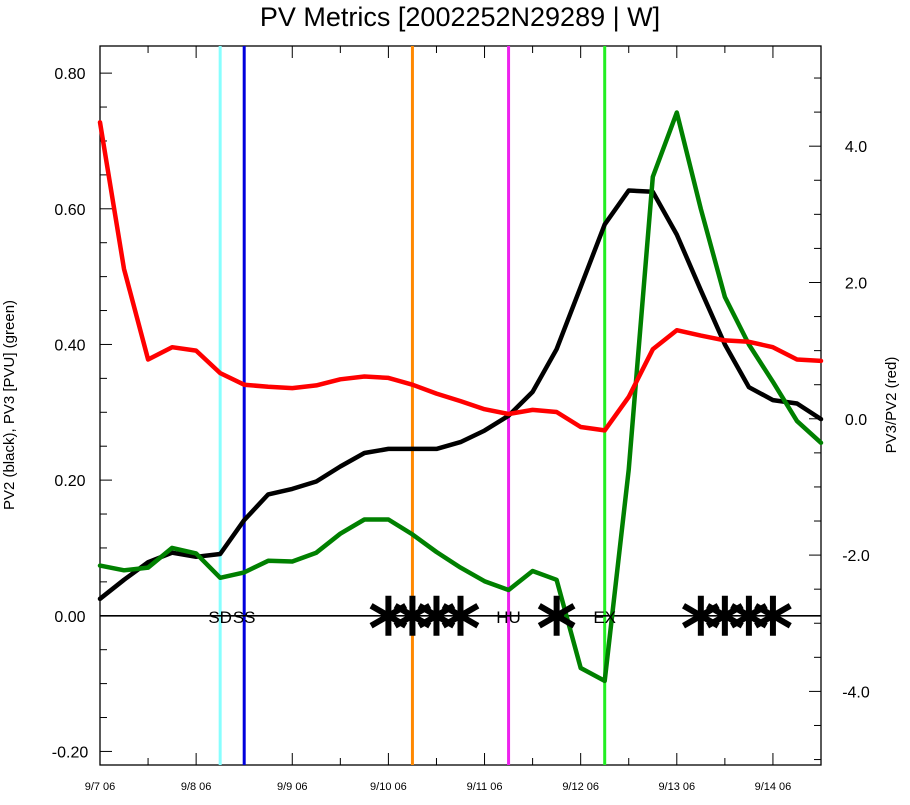 The width and height of the screenshot is (910, 805). Describe the element at coordinates (69, 345) in the screenshot. I see `left-tick-label: 0.40` at that location.